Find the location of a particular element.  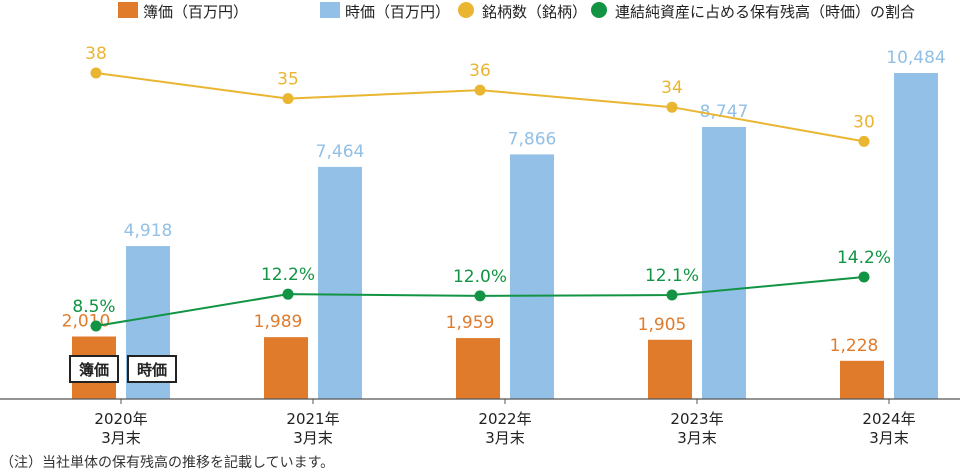

stock-count-label-1: 35 is located at coordinates (288, 80).